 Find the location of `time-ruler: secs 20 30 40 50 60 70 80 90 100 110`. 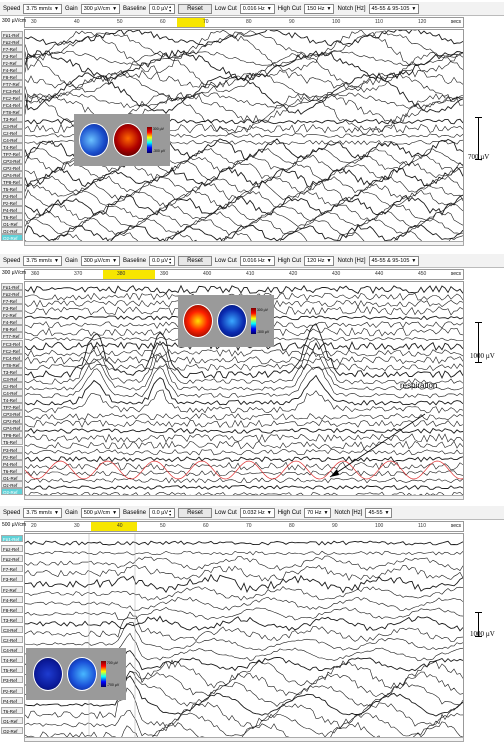

time-ruler: secs 20 30 40 50 60 70 80 90 100 110 is located at coordinates (244, 526).